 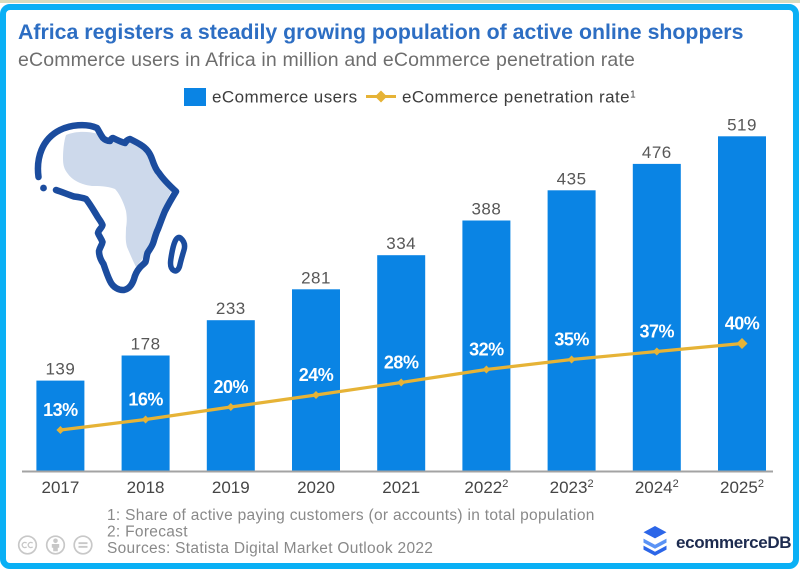 What do you see at coordinates (742, 324) in the screenshot?
I see `svg-text: 40%` at bounding box center [742, 324].